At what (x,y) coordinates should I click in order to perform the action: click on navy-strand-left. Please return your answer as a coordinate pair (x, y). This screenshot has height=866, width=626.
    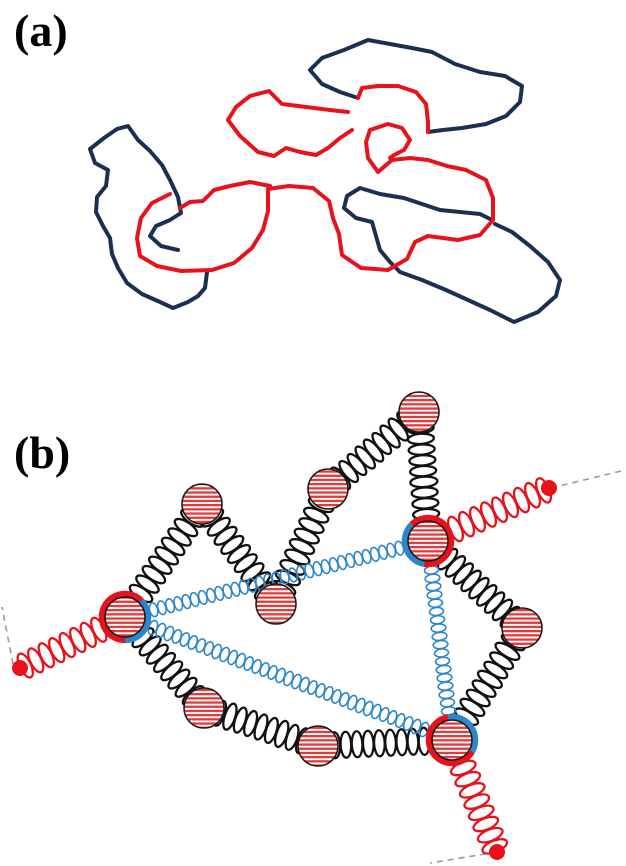
    Looking at the image, I should click on (148, 217).